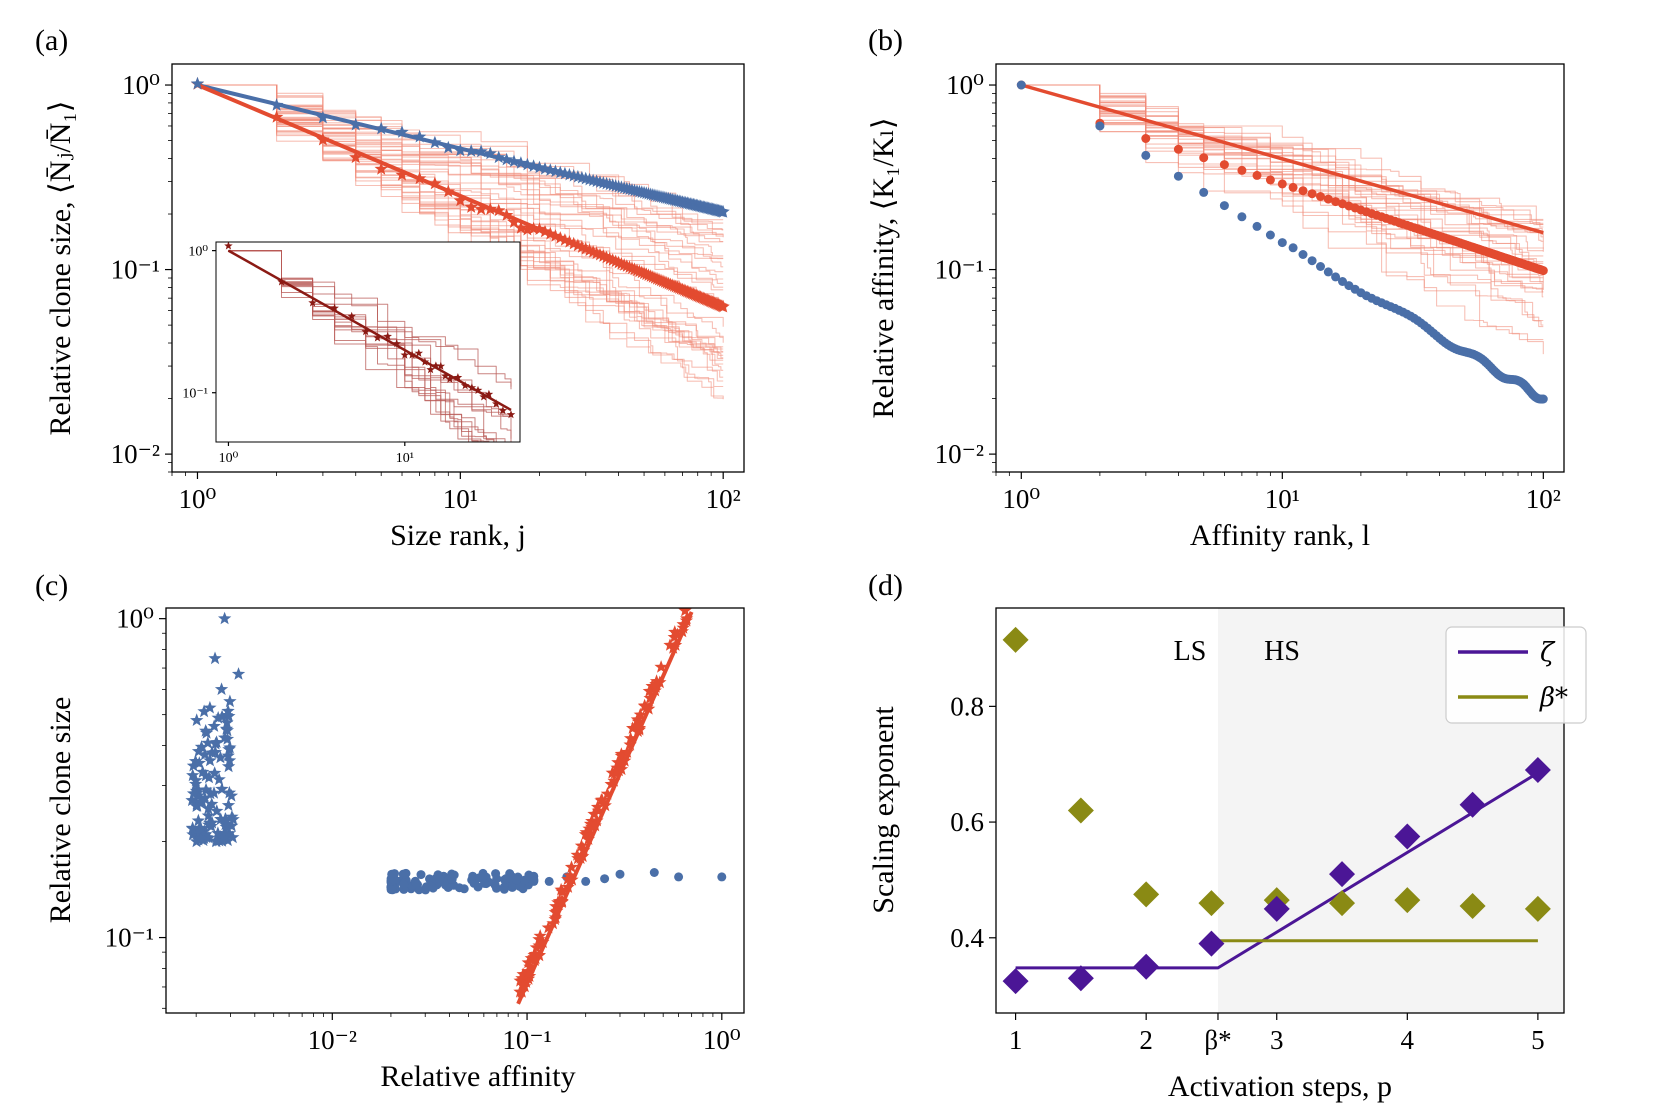 This screenshot has width=1661, height=1120. What do you see at coordinates (460, 499) in the screenshot?
I see `panel-a-xtick-label: 10¹` at bounding box center [460, 499].